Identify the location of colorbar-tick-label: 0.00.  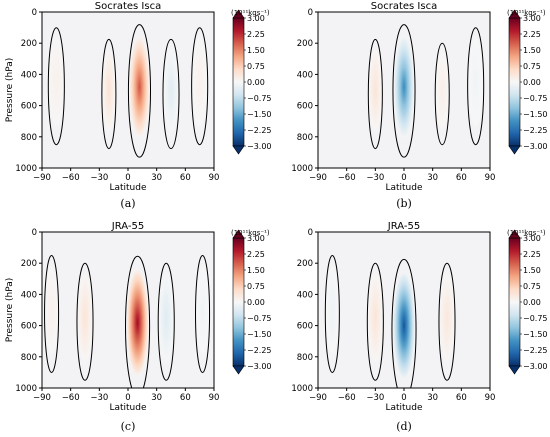
(256, 82).